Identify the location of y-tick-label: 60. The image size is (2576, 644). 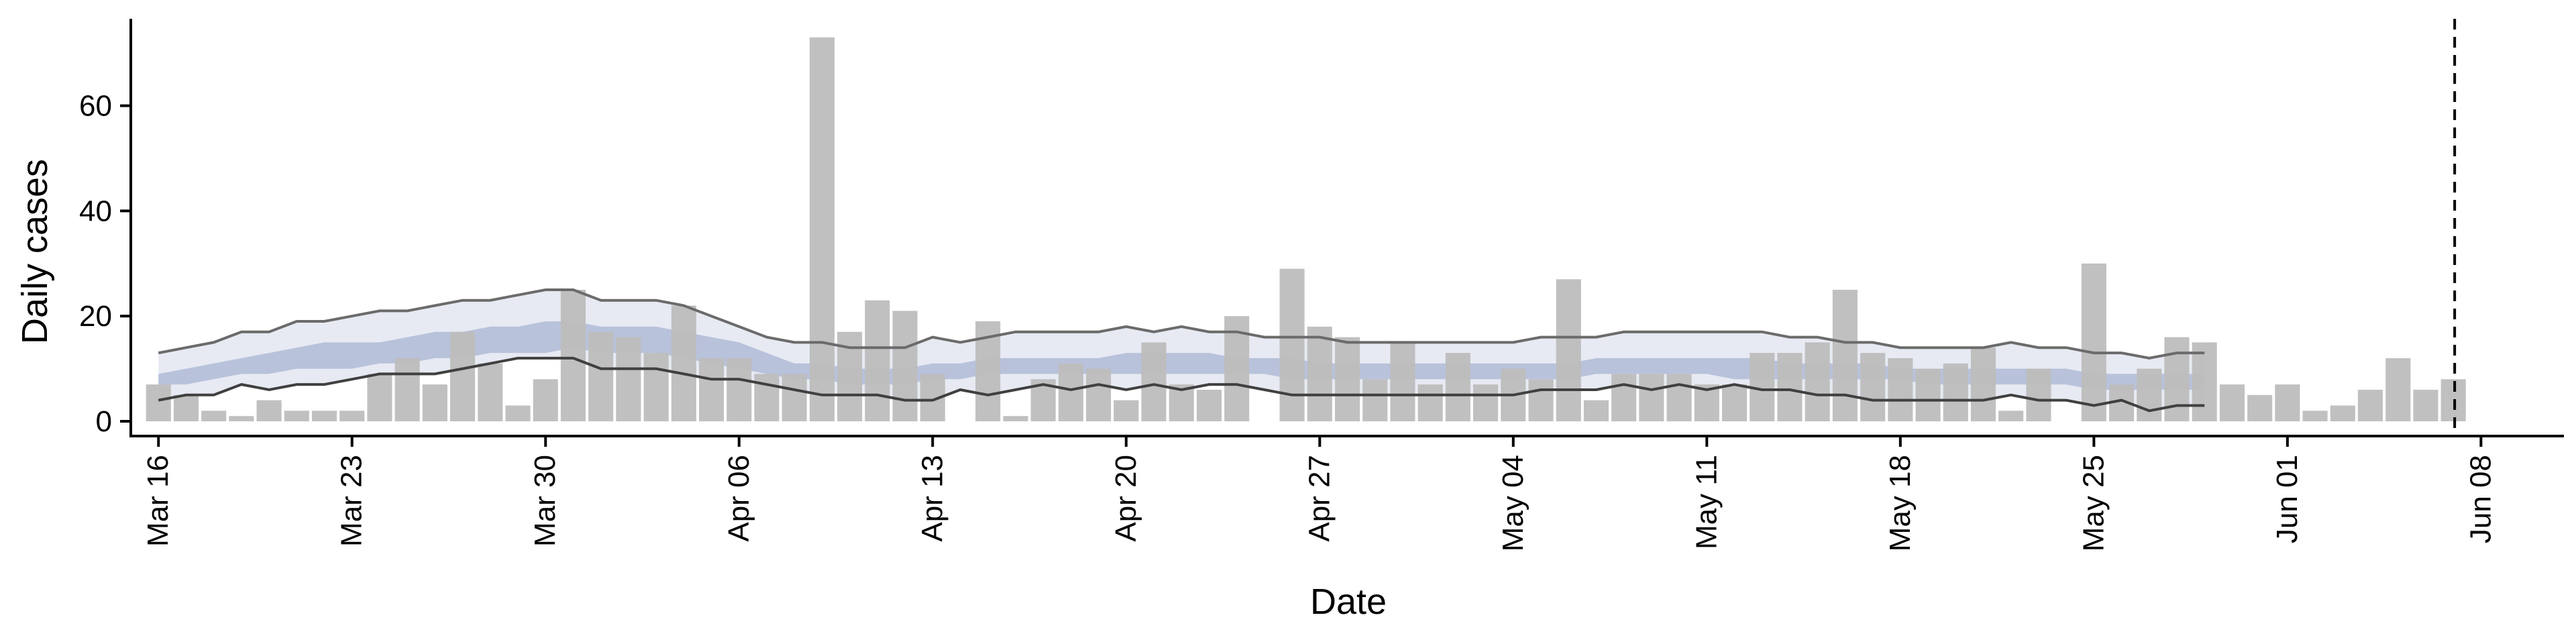
(95, 106).